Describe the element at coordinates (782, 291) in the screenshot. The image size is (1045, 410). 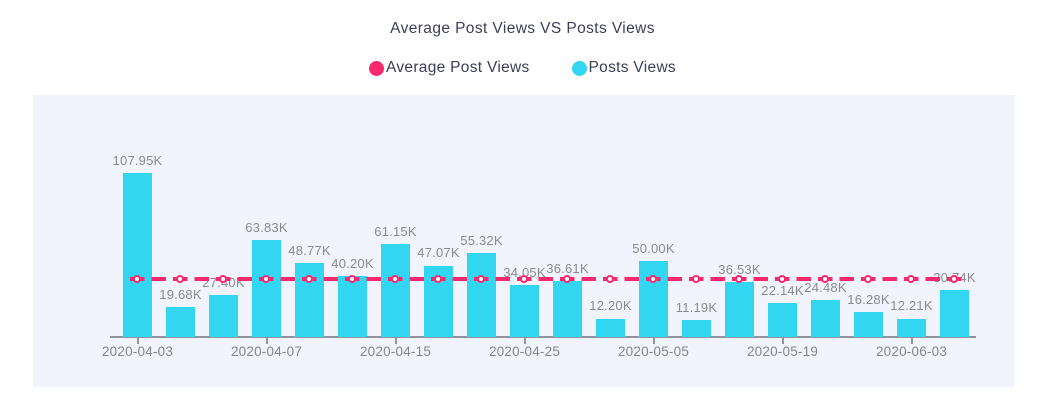
I see `bar-value-label: 22.14K` at that location.